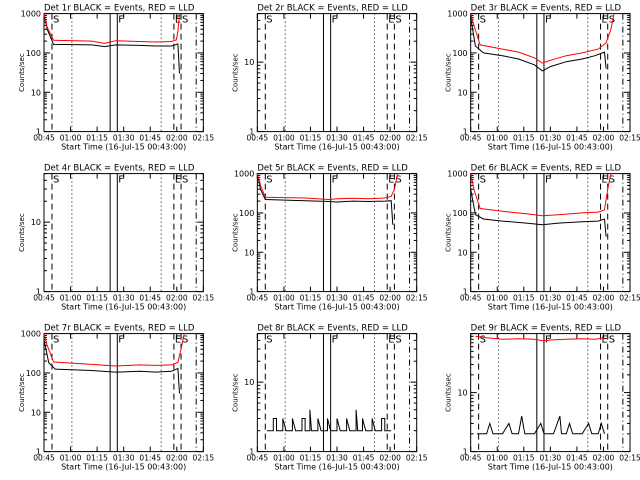 The width and height of the screenshot is (640, 480). I want to click on series-line-events, so click(538, 44).